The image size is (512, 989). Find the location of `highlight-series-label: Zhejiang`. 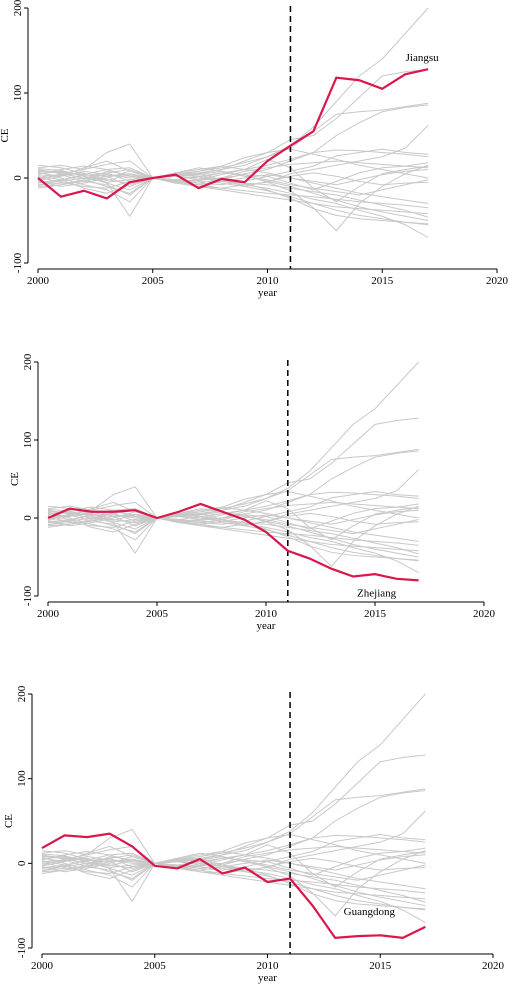

highlight-series-label: Zhejiang is located at coordinates (377, 593).